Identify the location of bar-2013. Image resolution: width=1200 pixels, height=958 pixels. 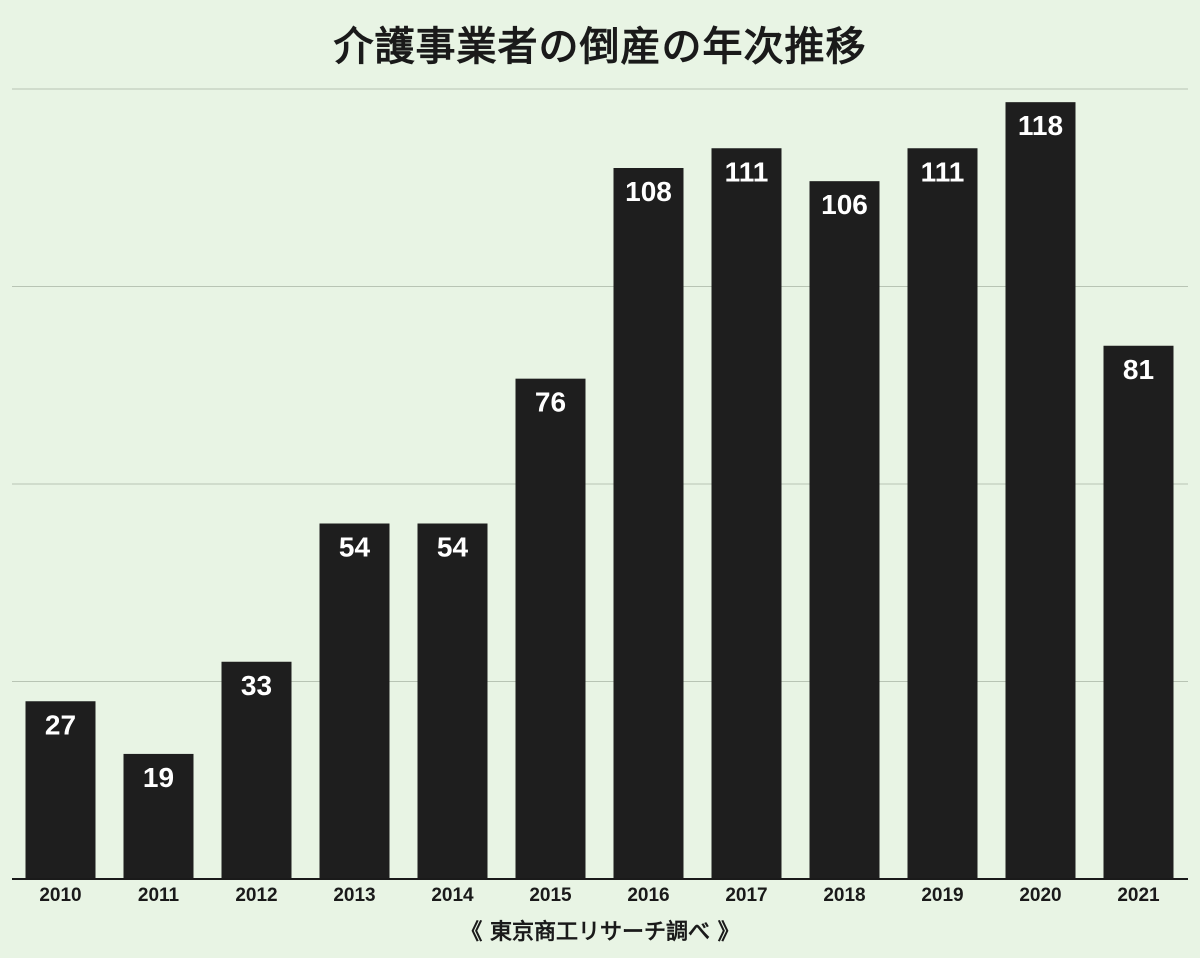
(354, 701).